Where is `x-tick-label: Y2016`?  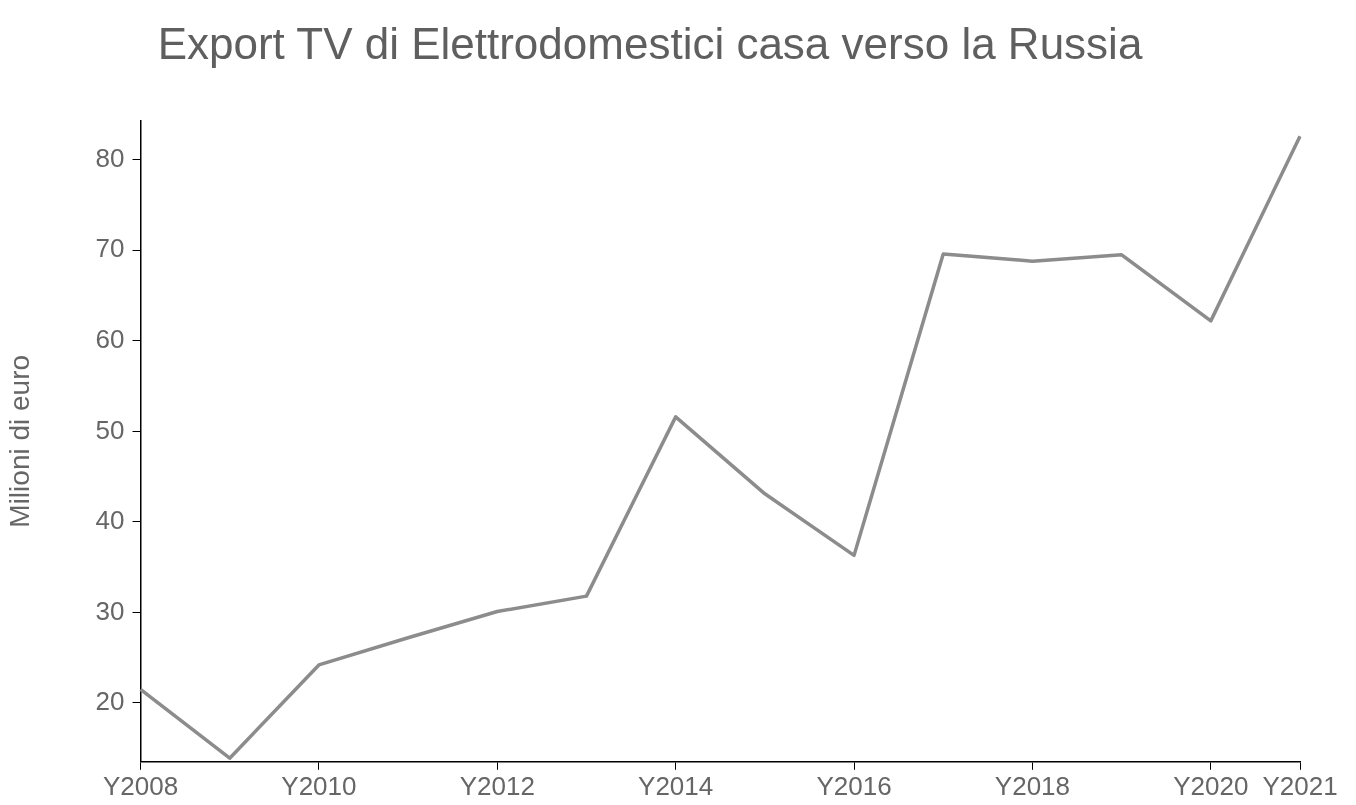 x-tick-label: Y2016 is located at coordinates (854, 785).